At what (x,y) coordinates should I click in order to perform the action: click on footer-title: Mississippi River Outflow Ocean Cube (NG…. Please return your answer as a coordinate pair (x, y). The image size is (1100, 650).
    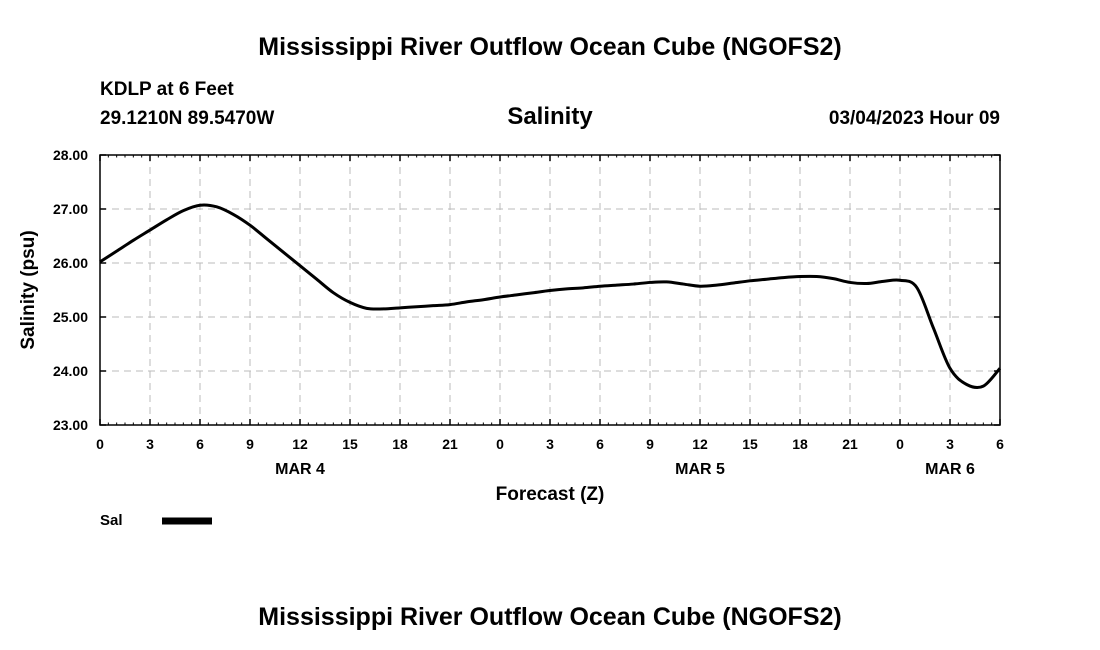
    Looking at the image, I should click on (549, 617).